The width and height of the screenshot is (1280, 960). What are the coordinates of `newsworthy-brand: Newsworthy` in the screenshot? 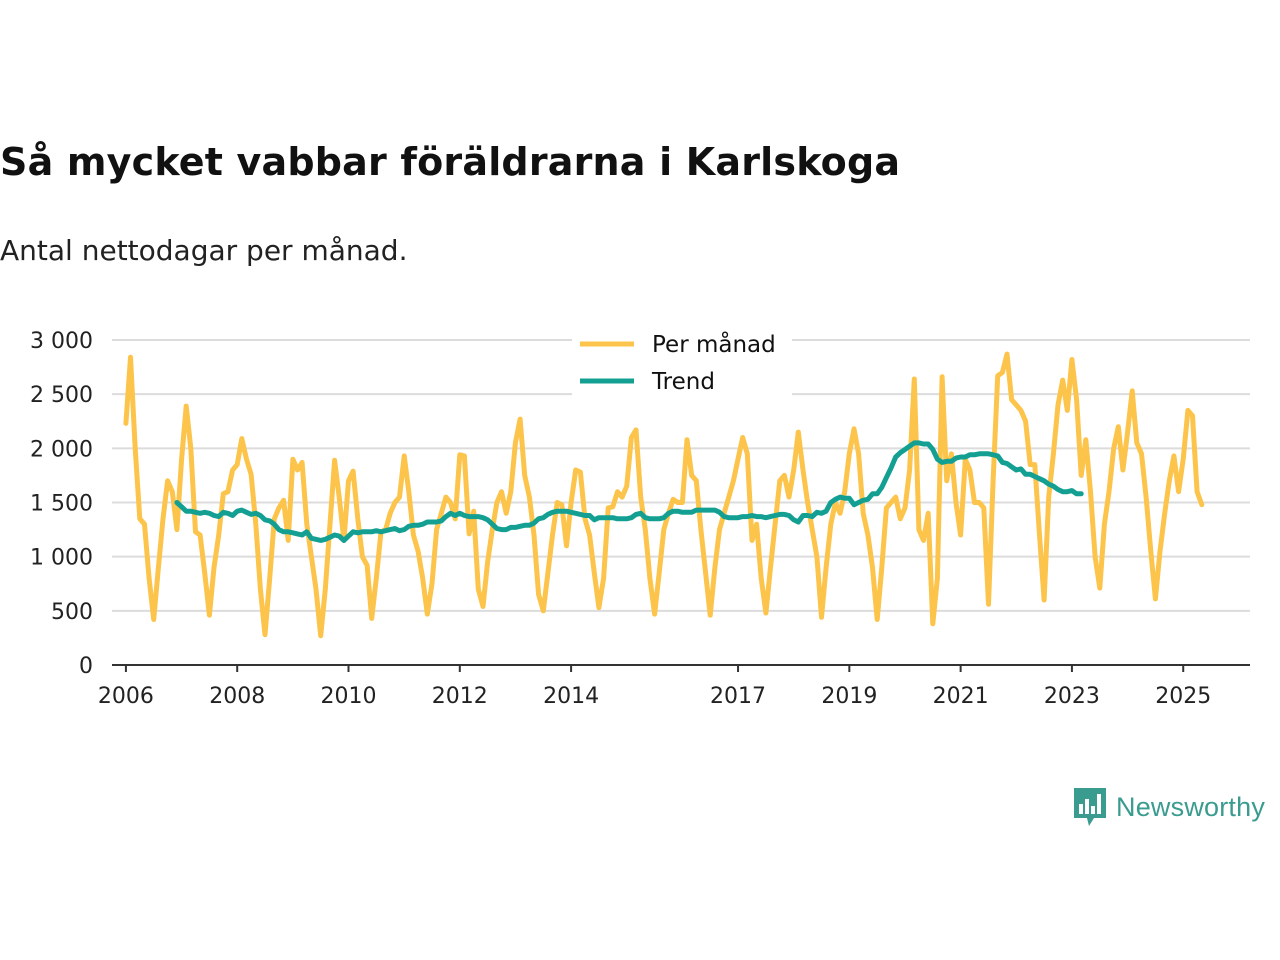 It's located at (1168, 807).